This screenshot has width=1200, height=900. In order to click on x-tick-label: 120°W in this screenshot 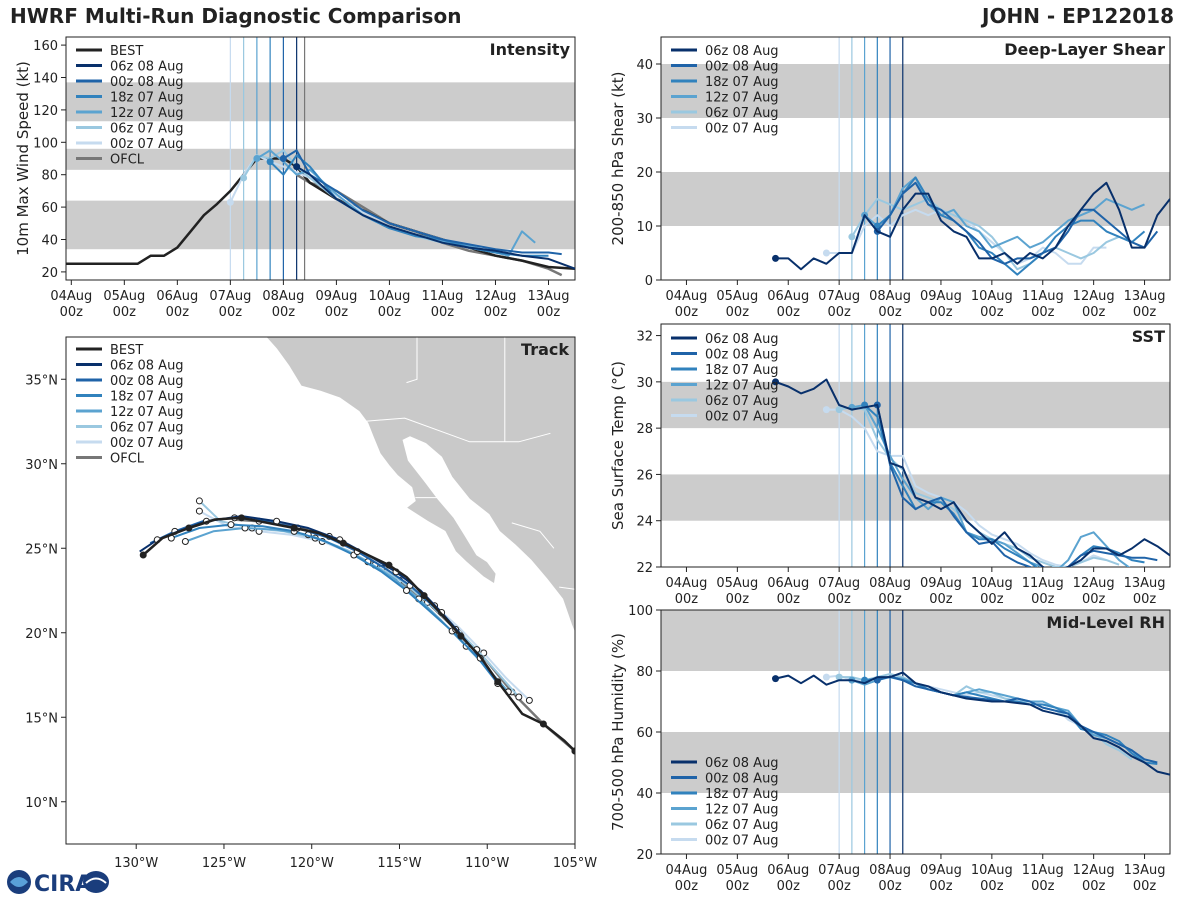, I will do `click(312, 863)`.